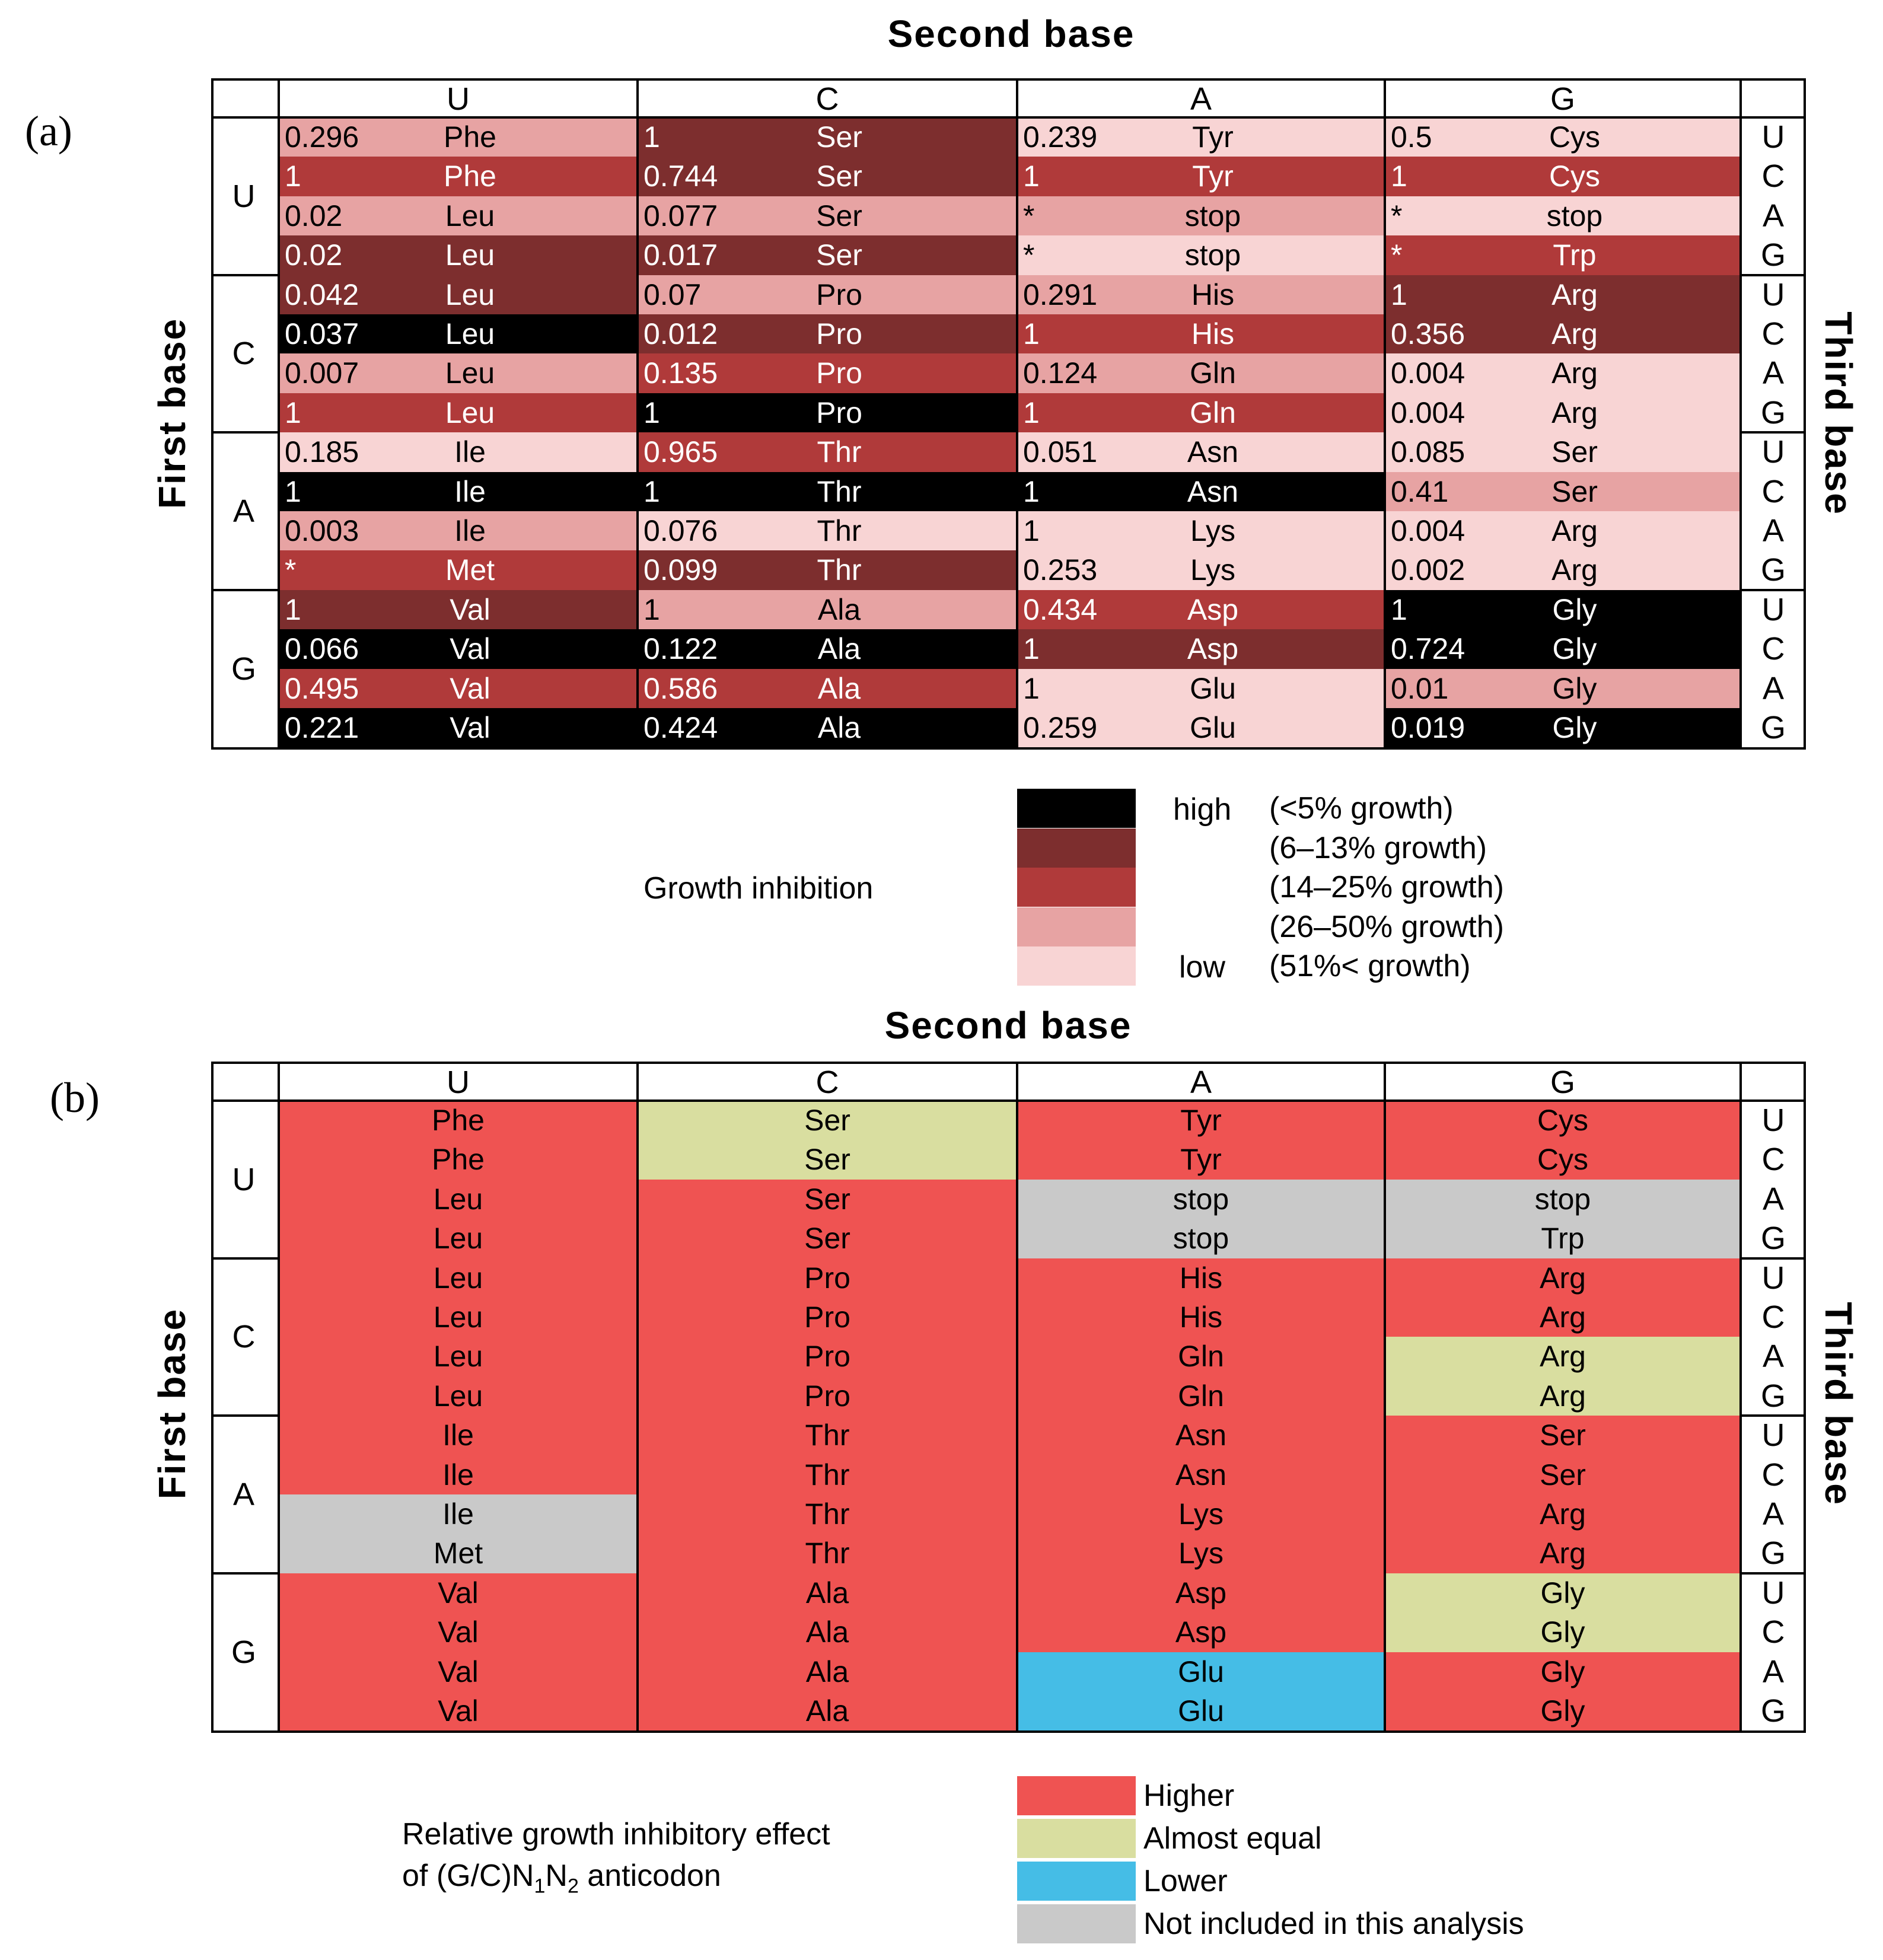  What do you see at coordinates (1060, 609) in the screenshot?
I see `codon-value: 0.434` at bounding box center [1060, 609].